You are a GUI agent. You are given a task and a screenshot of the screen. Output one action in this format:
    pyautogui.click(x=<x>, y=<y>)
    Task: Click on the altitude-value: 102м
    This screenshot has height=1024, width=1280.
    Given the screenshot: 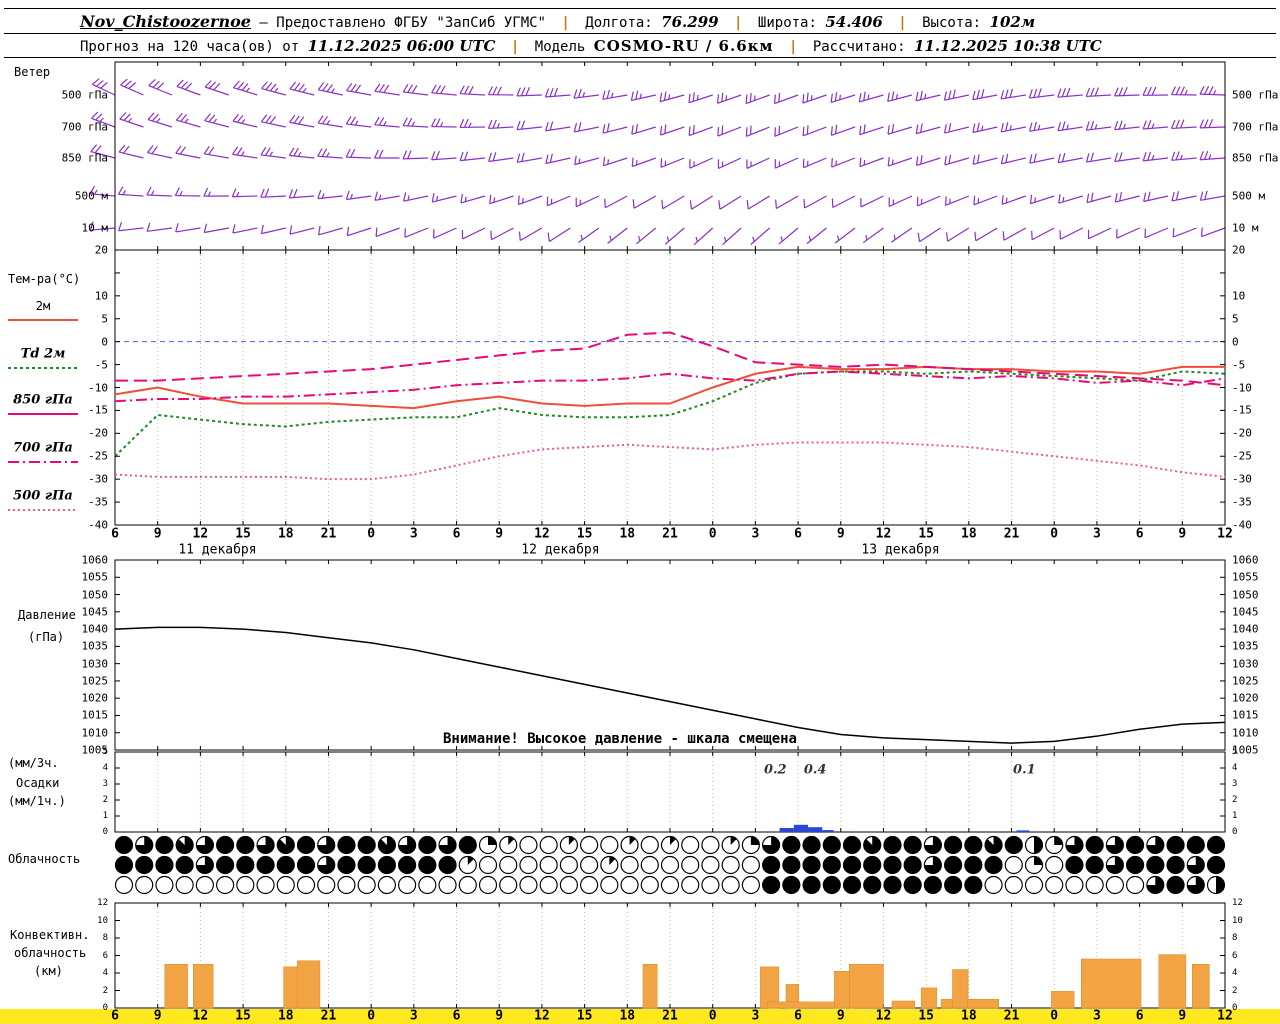 What is the action you would take?
    pyautogui.click(x=1012, y=22)
    